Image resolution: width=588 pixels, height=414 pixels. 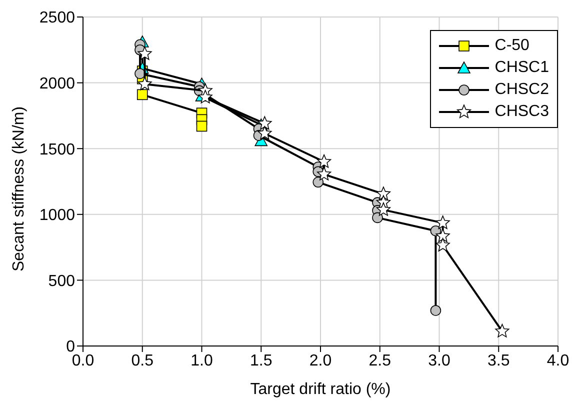 I want to click on x-tick-label: 4.0, so click(x=558, y=361).